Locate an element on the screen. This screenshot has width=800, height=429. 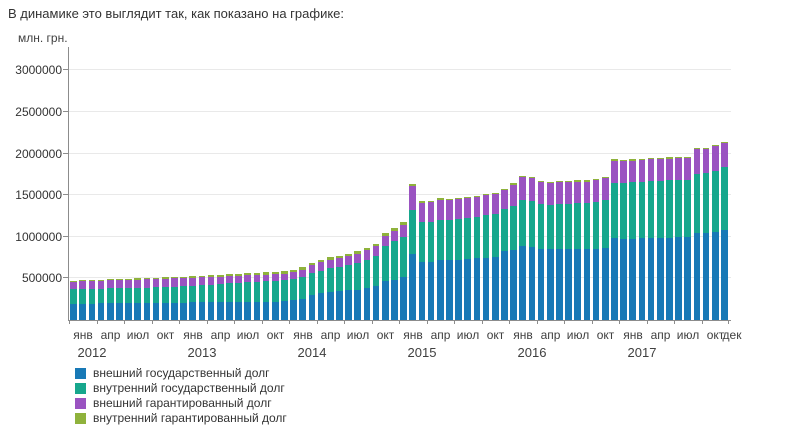
year-label: 2014 is located at coordinates (312, 352).